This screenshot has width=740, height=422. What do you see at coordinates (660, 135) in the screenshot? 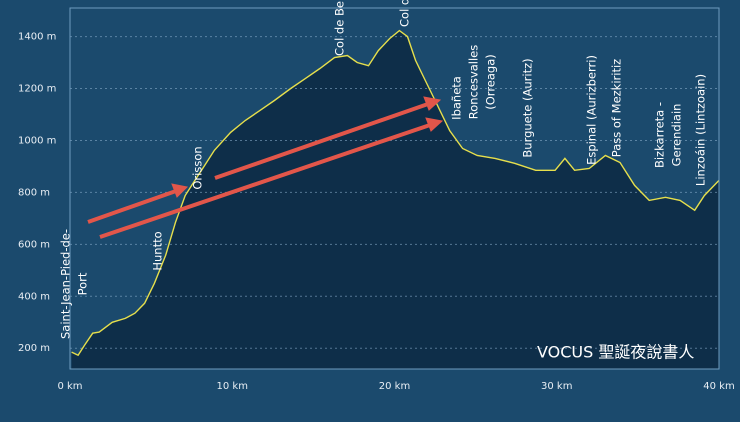
I see `place-label: Bizkarreta -` at bounding box center [660, 135].